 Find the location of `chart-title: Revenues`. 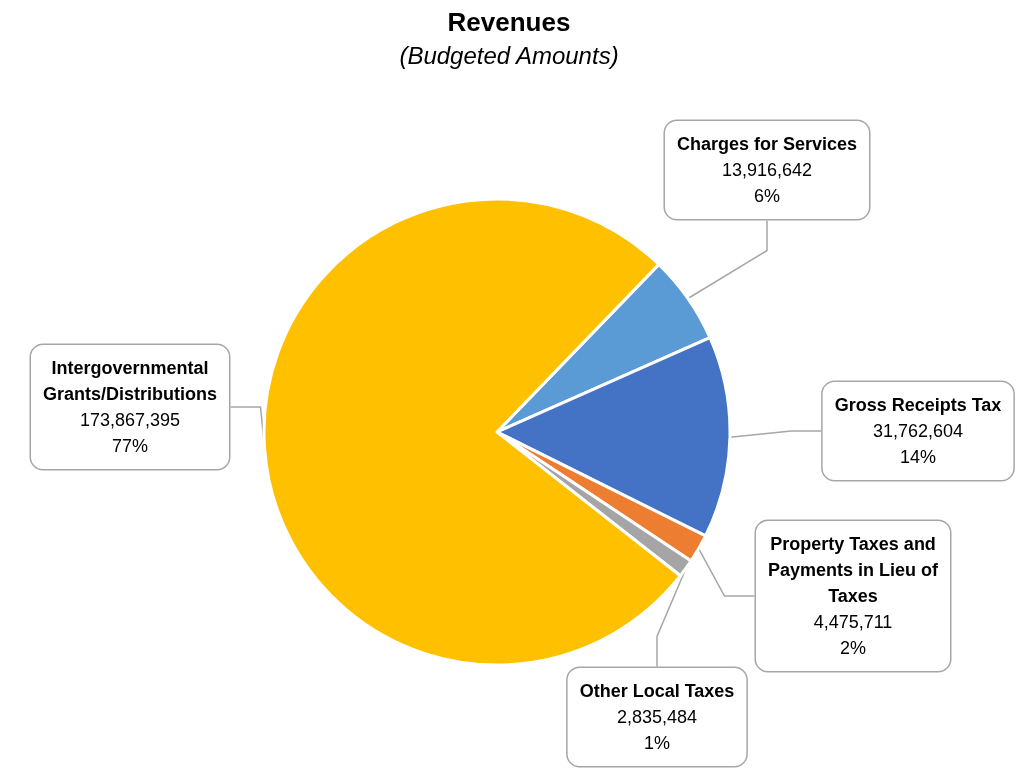

chart-title: Revenues is located at coordinates (509, 22).